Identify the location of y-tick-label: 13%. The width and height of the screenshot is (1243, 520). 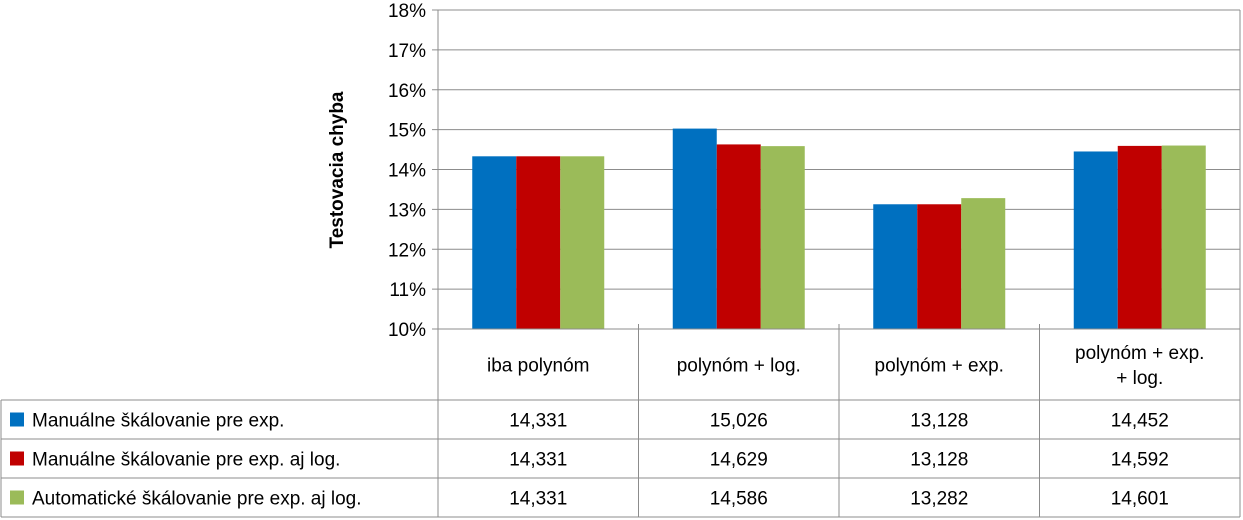
(407, 210).